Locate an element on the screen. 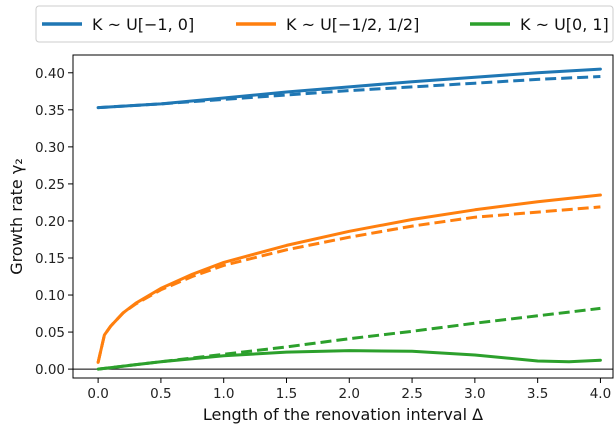  series-1-solid-line is located at coordinates (349, 88).